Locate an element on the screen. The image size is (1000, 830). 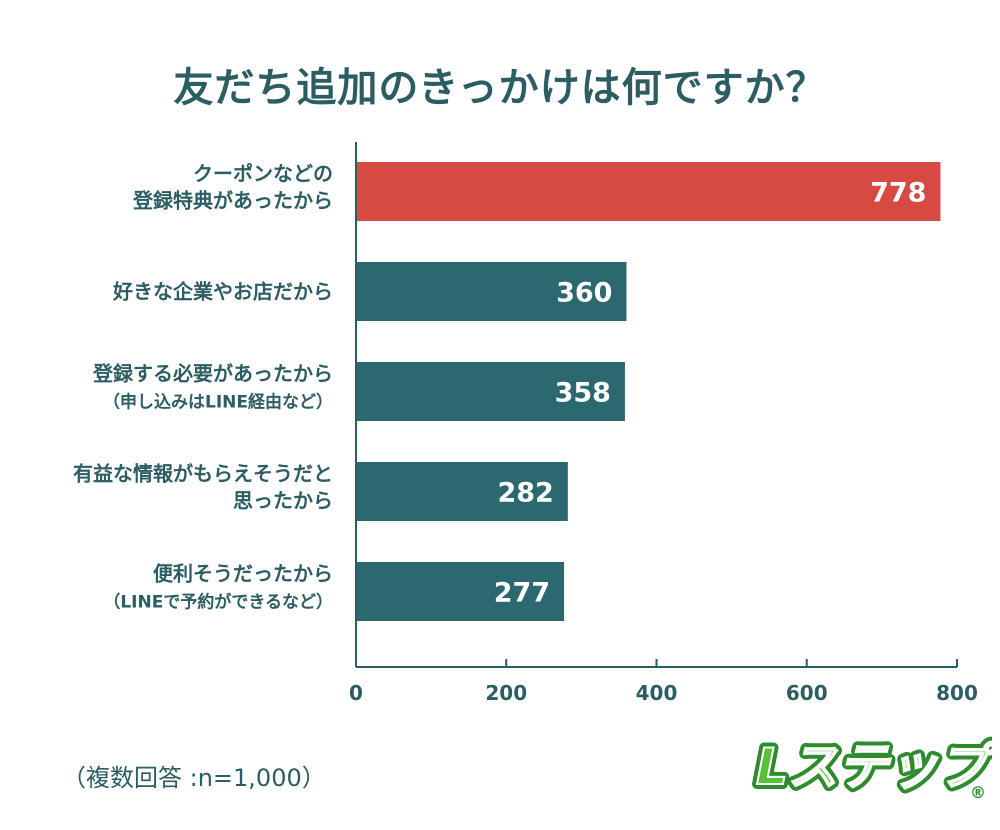
x-tick-label-0: 0 is located at coordinates (356, 693).